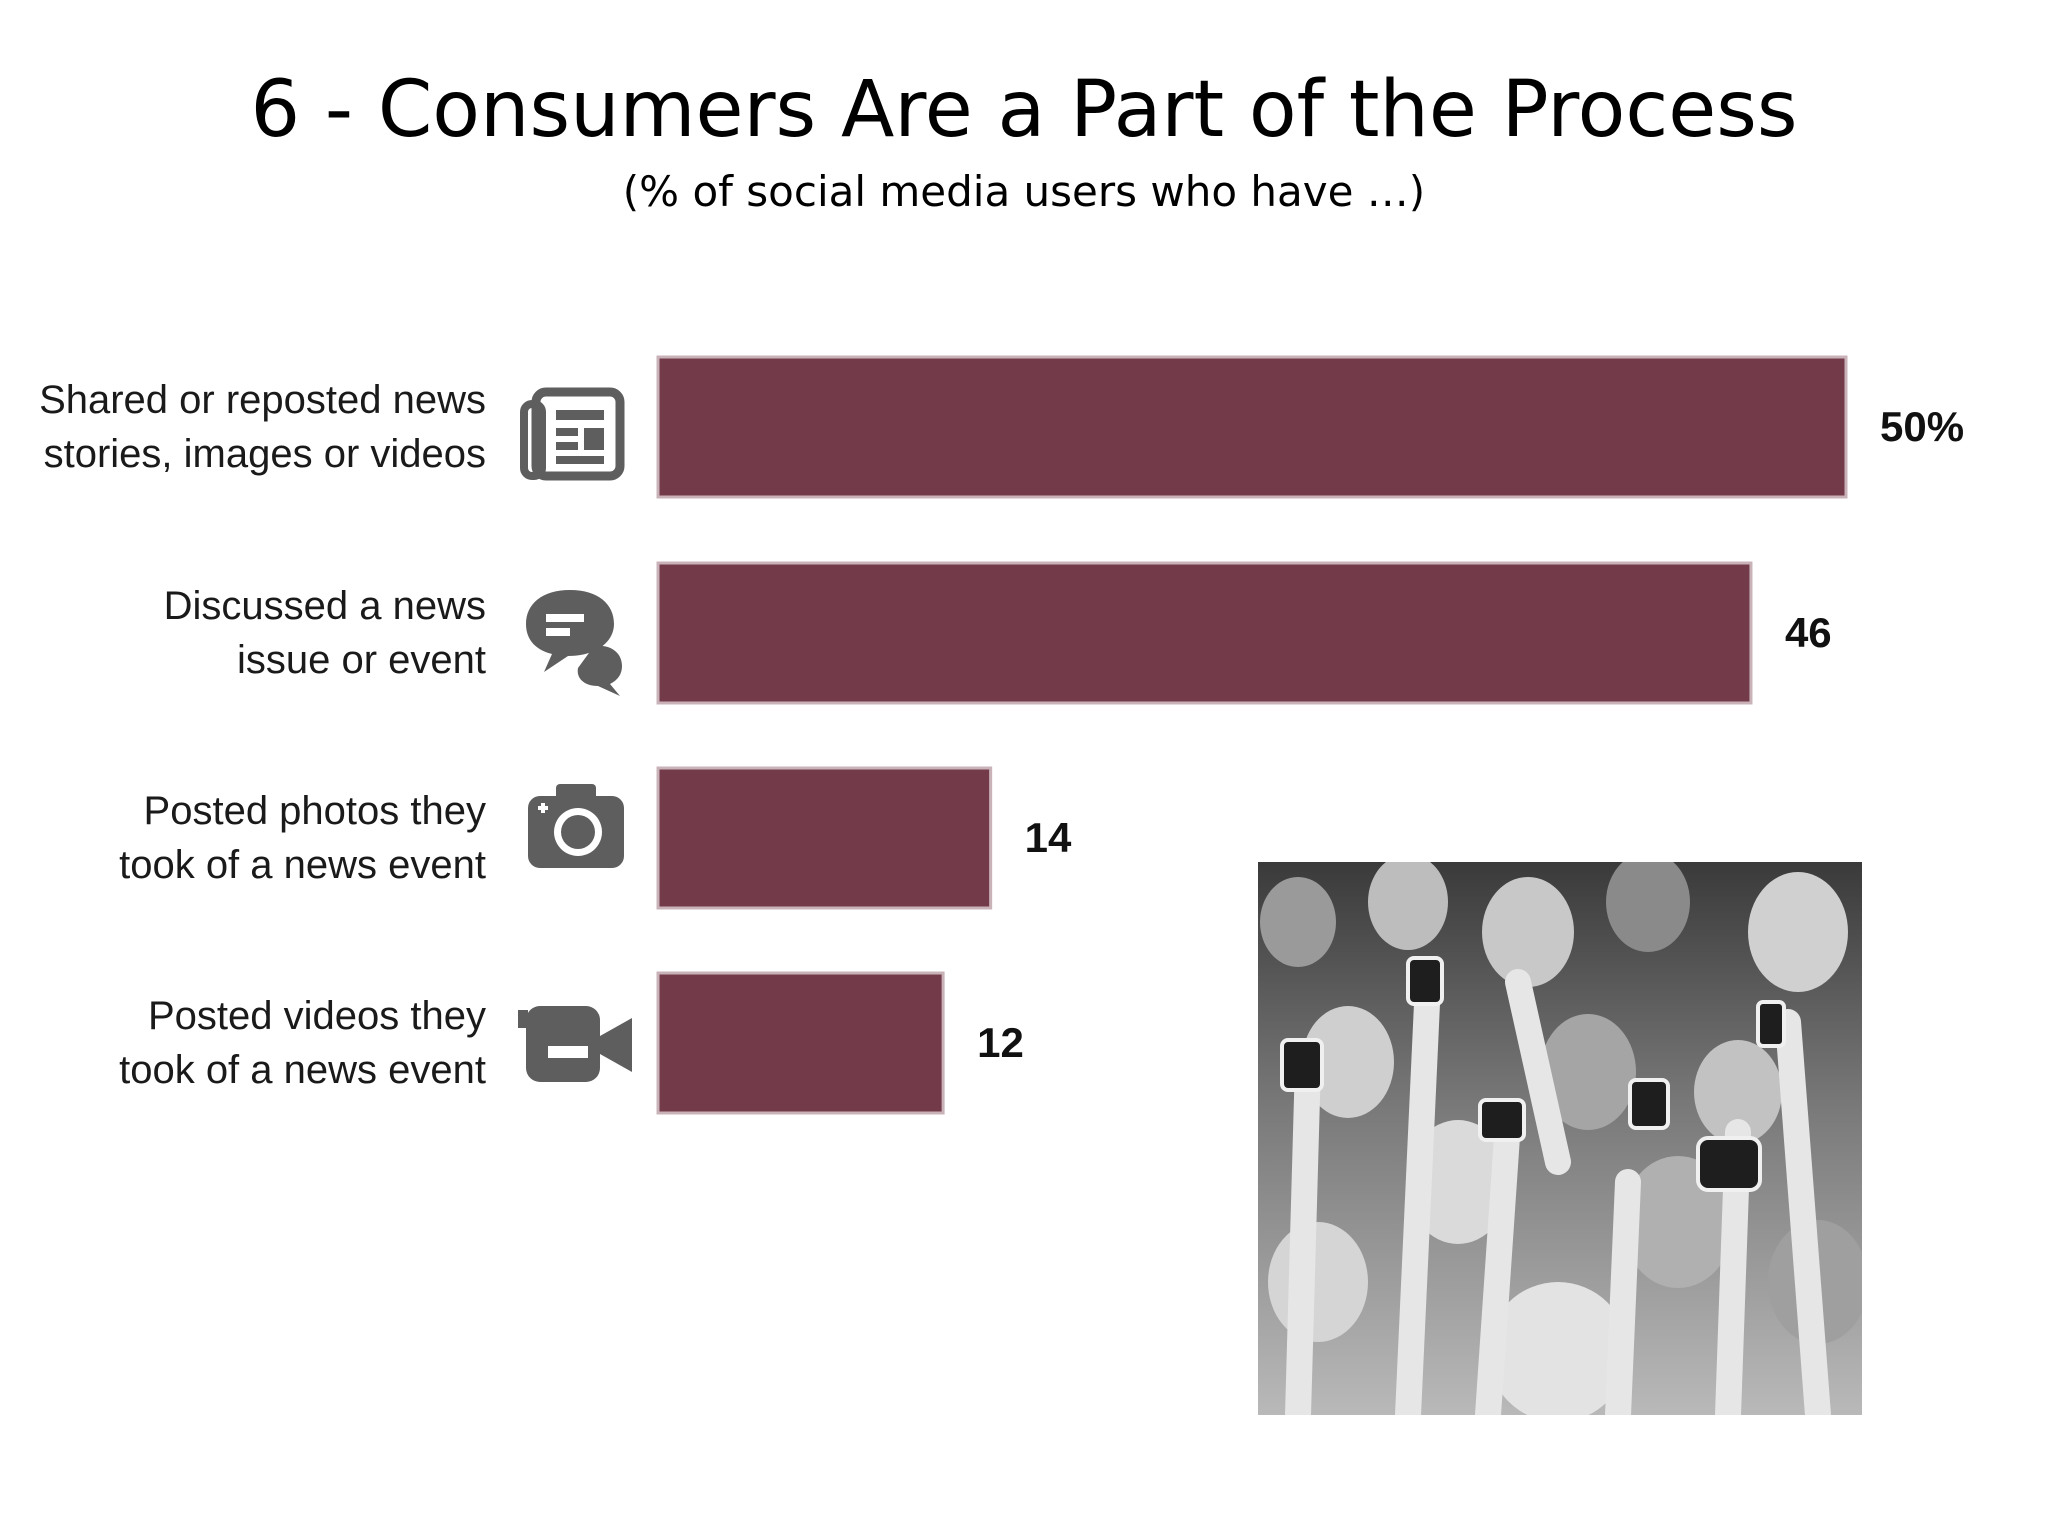 This screenshot has height=1536, width=2048. What do you see at coordinates (1808, 632) in the screenshot?
I see `value-label: 46` at bounding box center [1808, 632].